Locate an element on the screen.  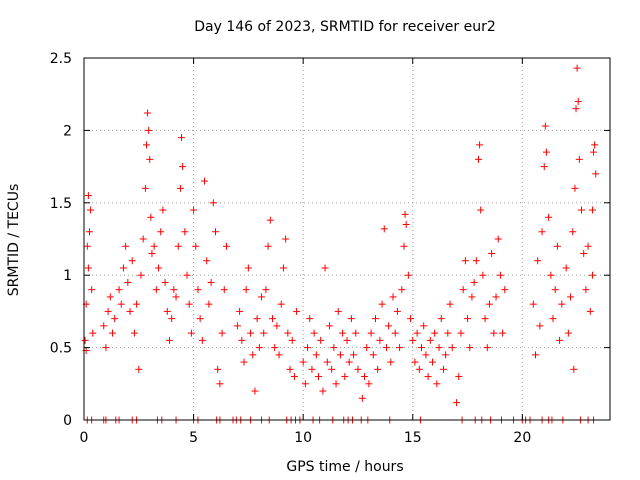
x-tick-label: 5 is located at coordinates (193, 438).